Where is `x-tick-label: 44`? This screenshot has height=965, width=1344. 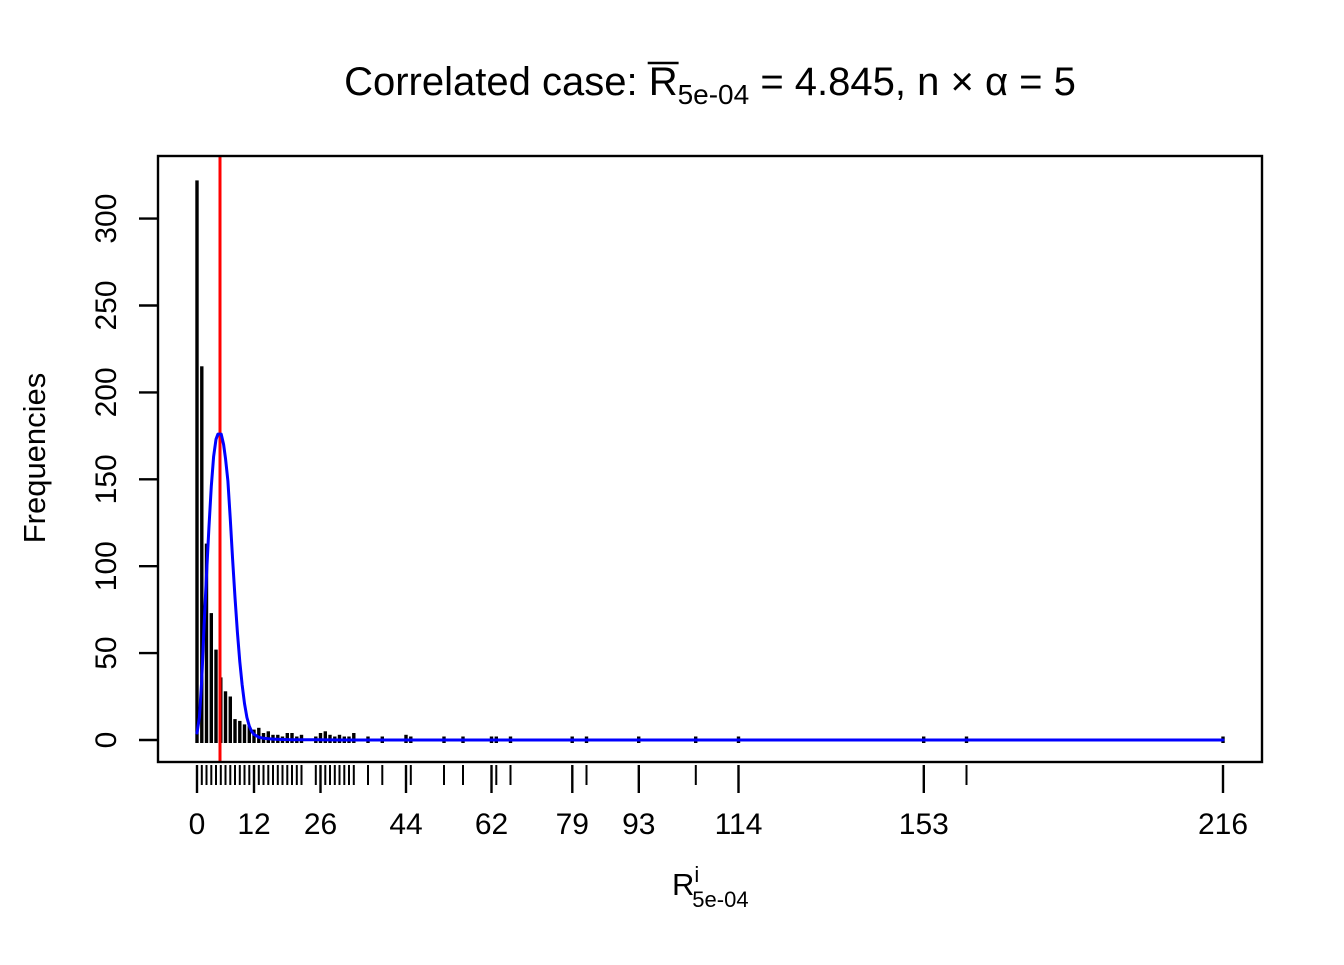 x-tick-label: 44 is located at coordinates (405, 824).